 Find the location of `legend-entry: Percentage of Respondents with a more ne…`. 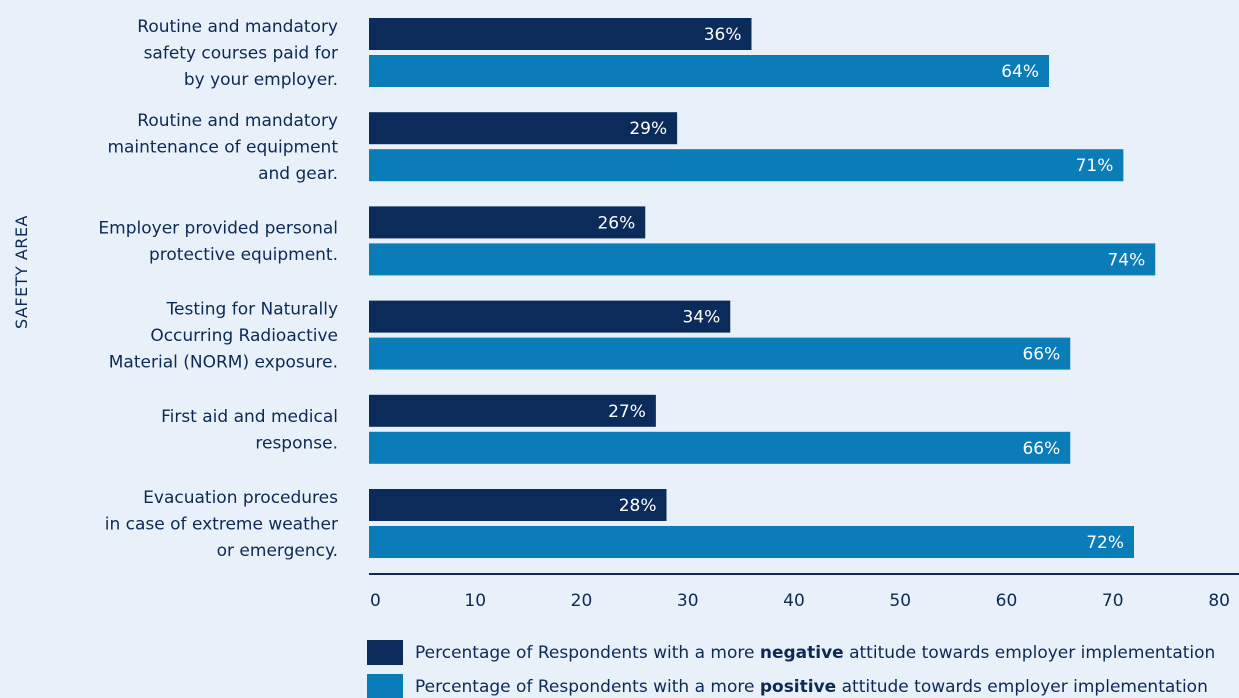

legend-entry: Percentage of Respondents with a more ne… is located at coordinates (815, 653).